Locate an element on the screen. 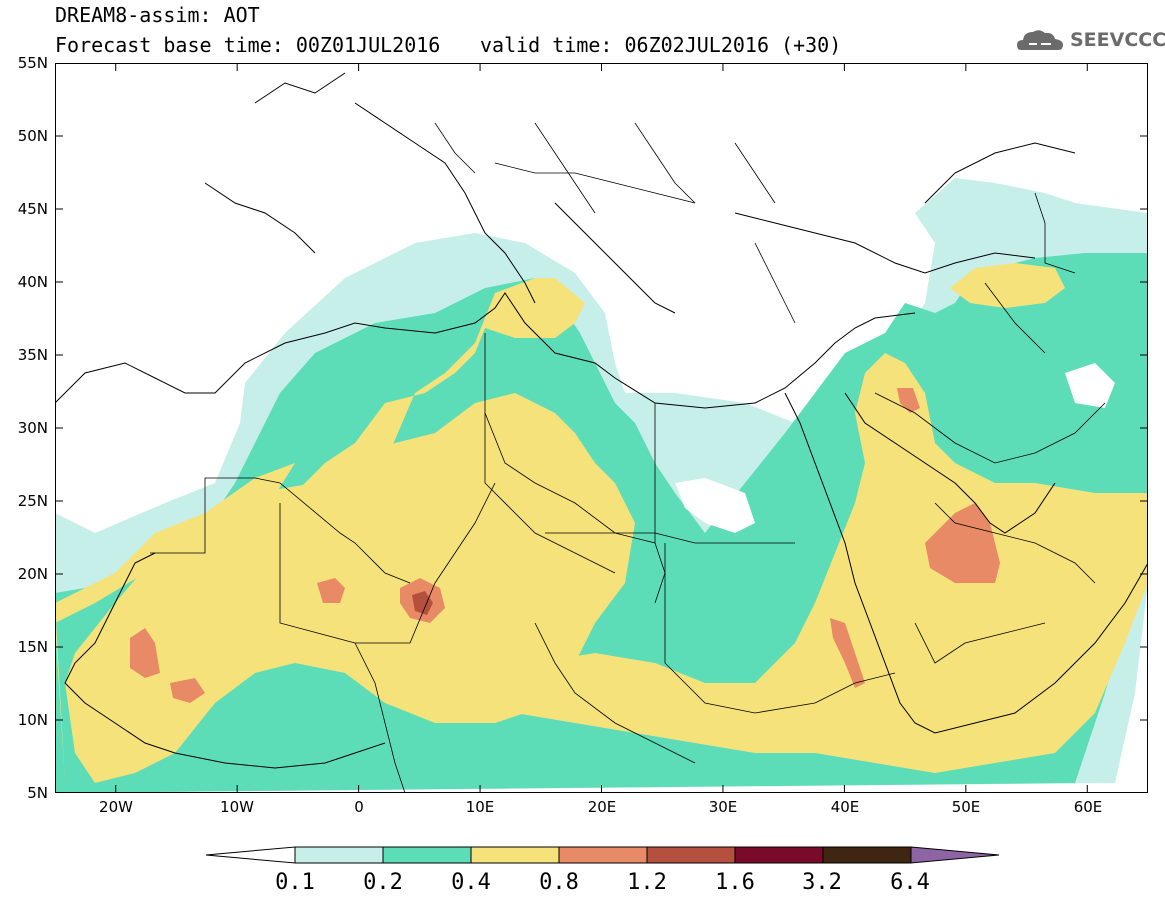 This screenshot has height=905, width=1165. forecast-base-time: Forecast base time: 00Z01JUL2016 is located at coordinates (248, 45).